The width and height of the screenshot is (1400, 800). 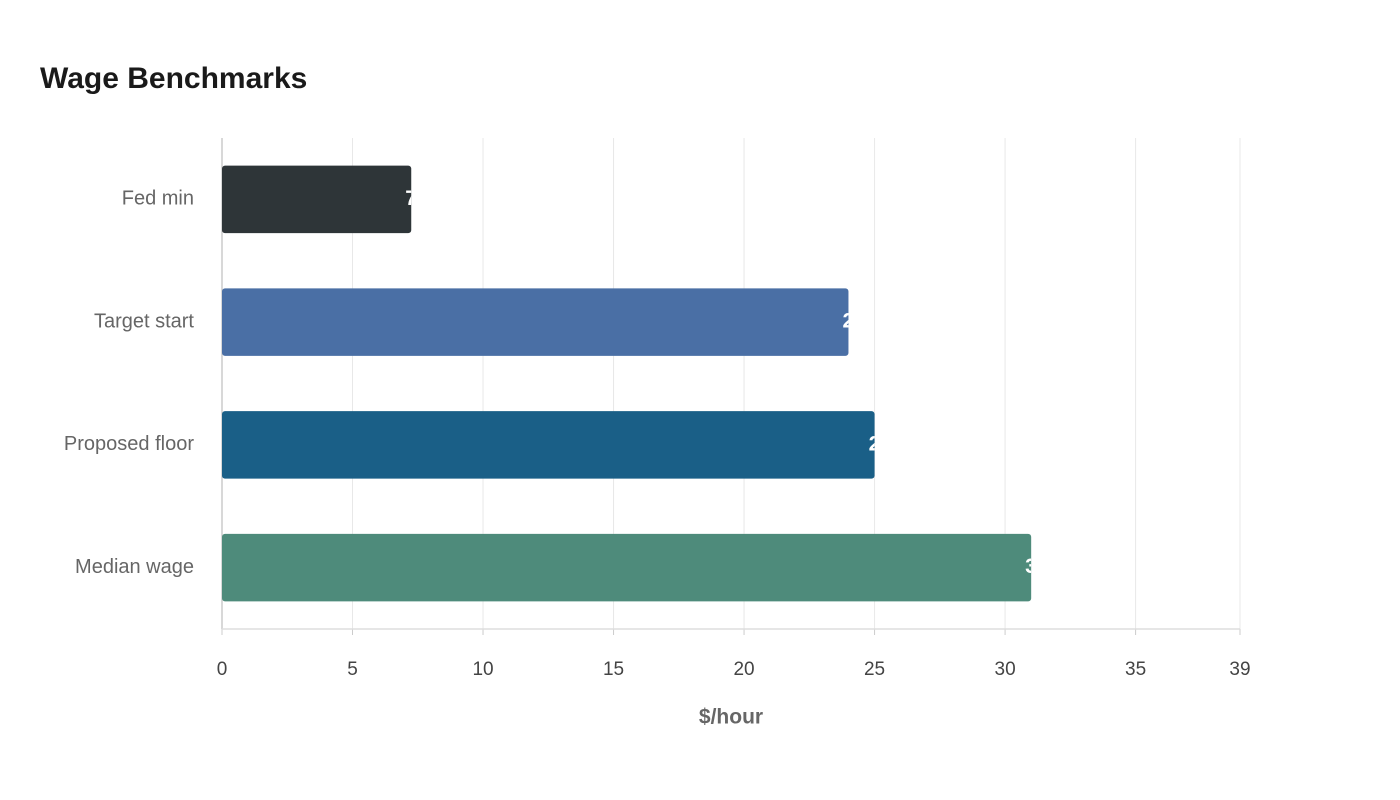 I want to click on chart-title: Wage Benchmarks, so click(x=173, y=78).